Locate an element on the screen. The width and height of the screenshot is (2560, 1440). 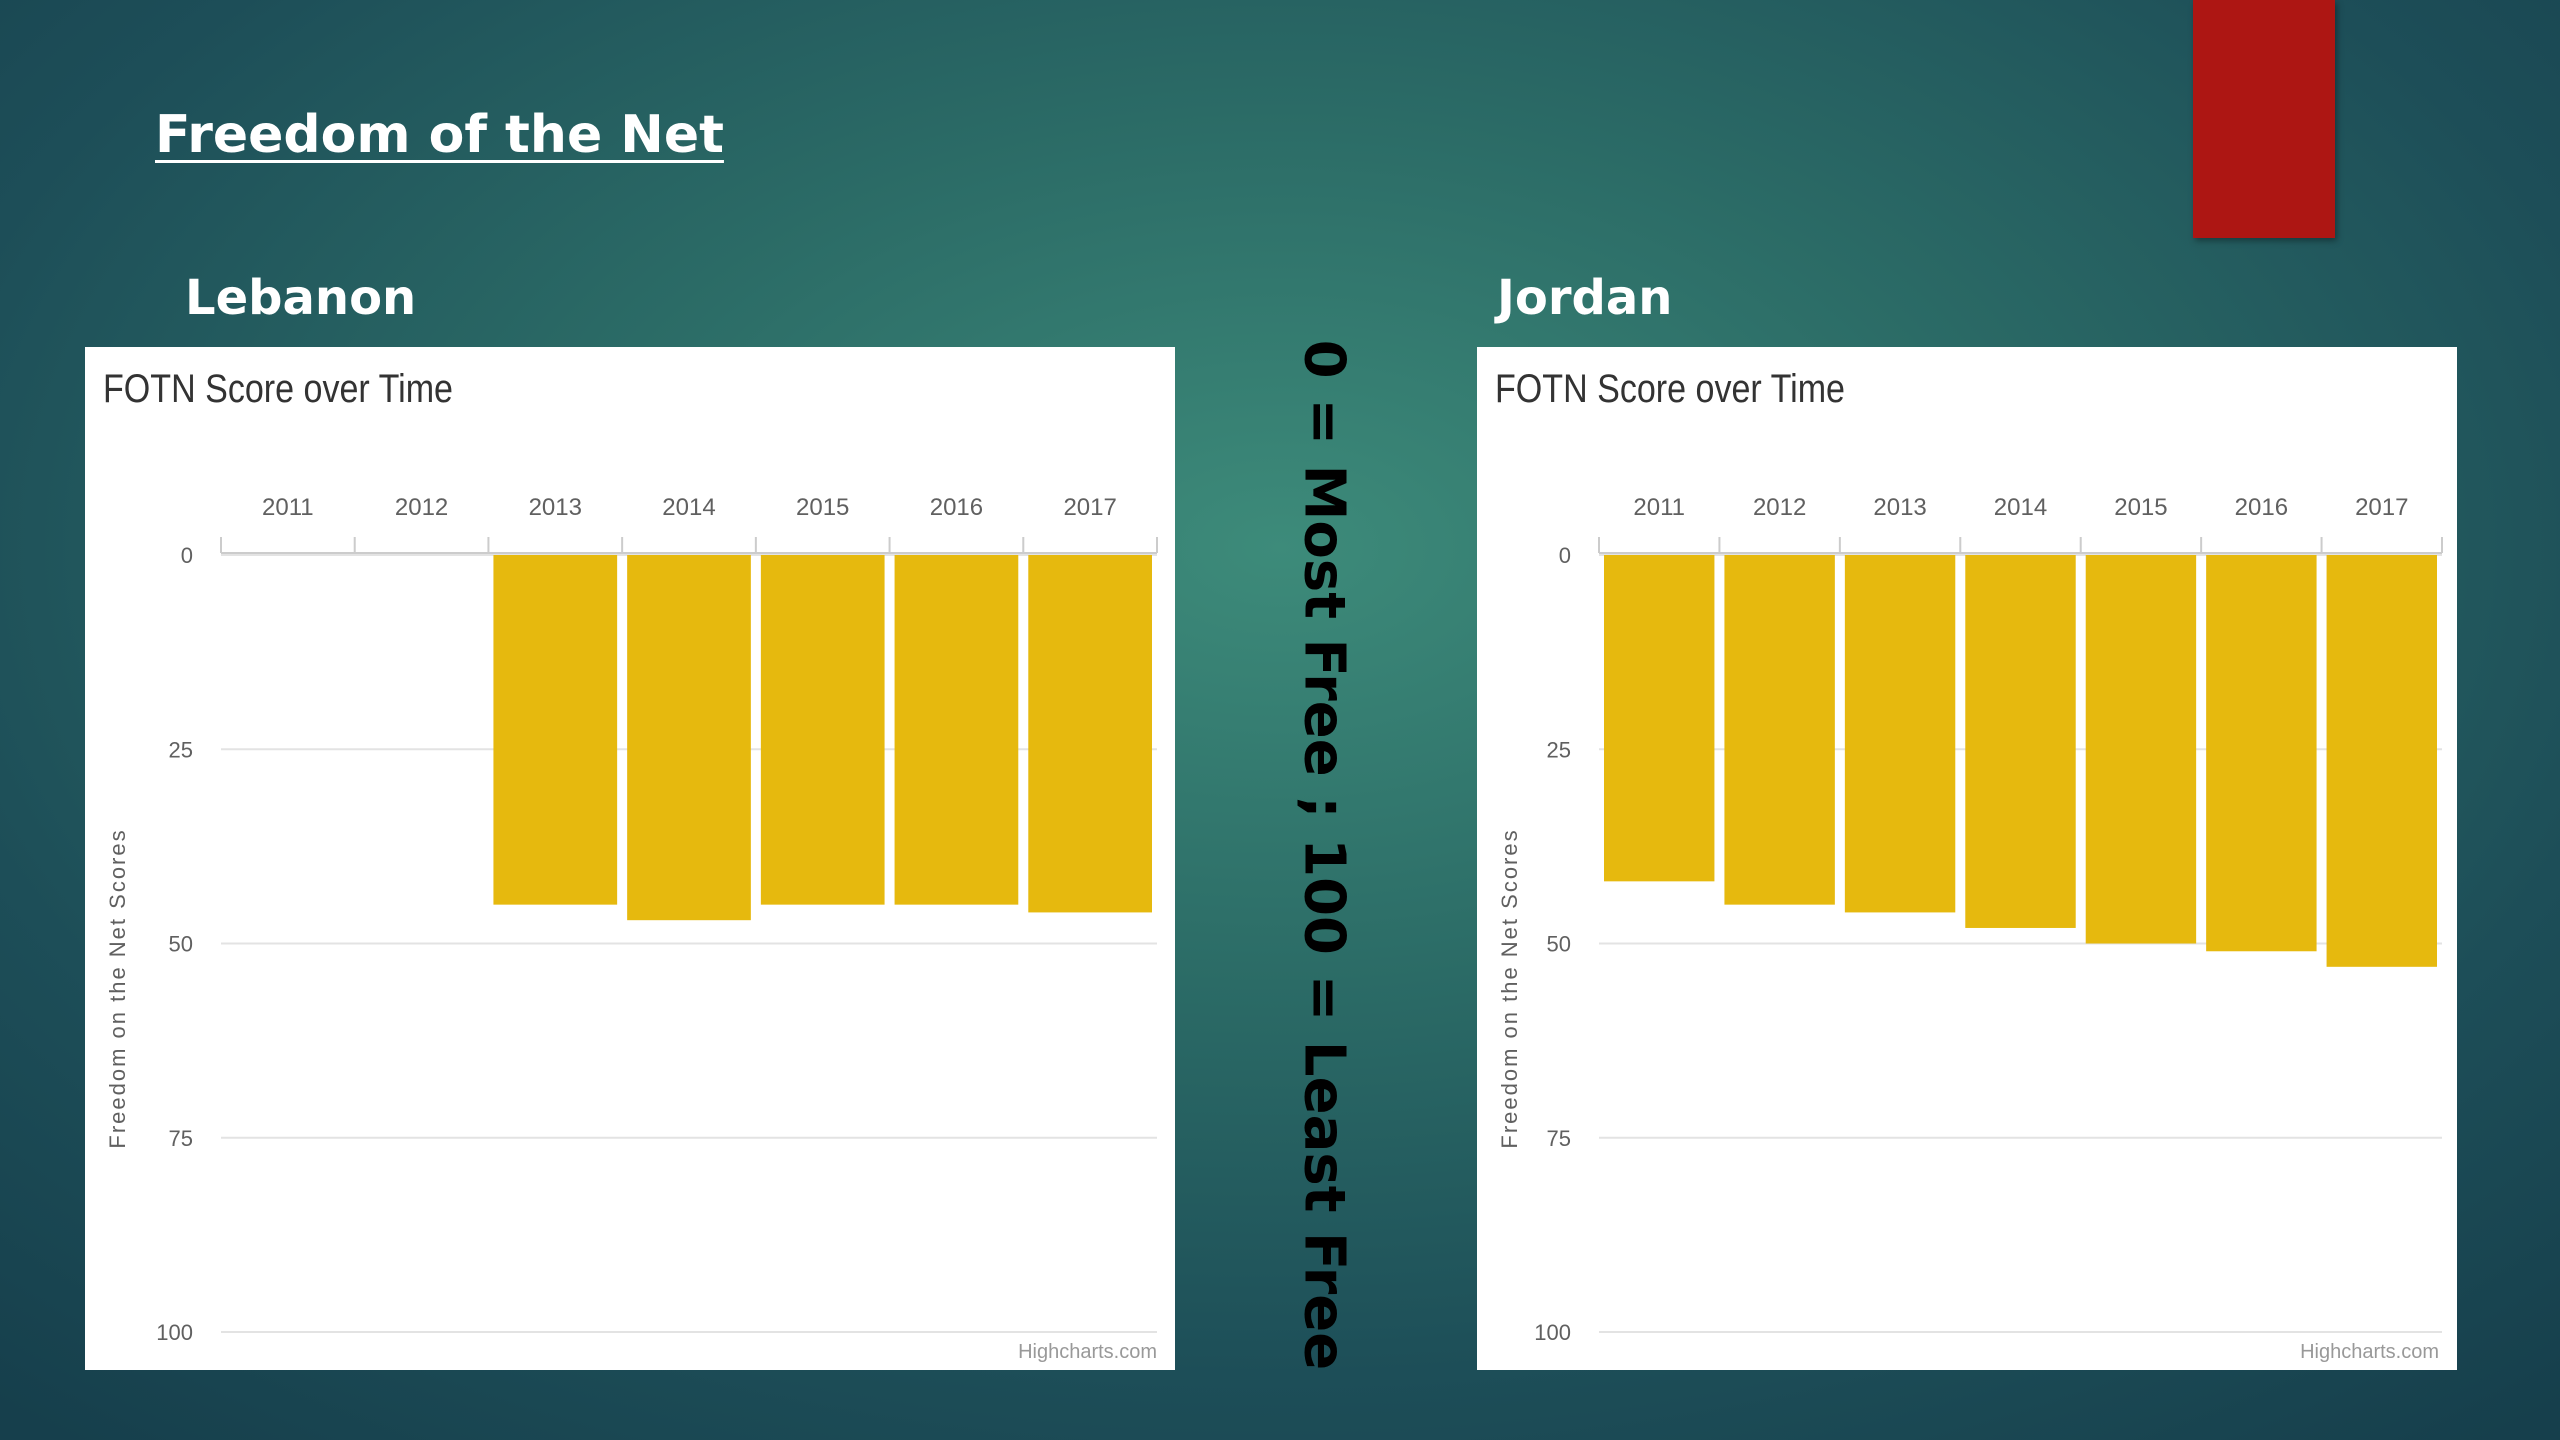
bar-2012 is located at coordinates (1779, 730).